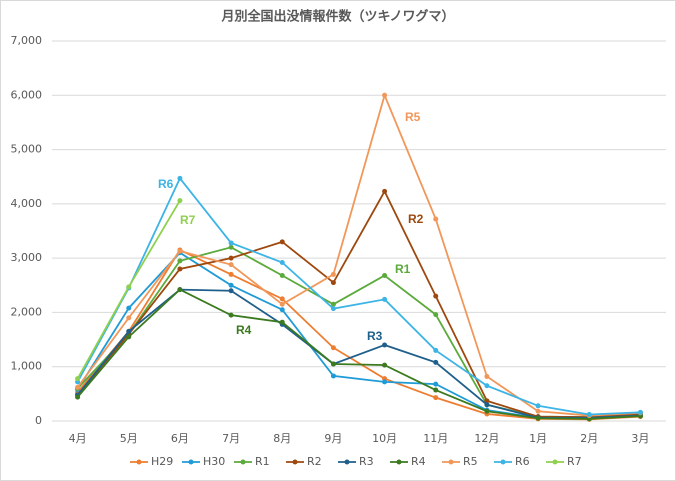 This screenshot has width=676, height=481. What do you see at coordinates (27, 94) in the screenshot?
I see `y-tick-label: 6,000` at bounding box center [27, 94].